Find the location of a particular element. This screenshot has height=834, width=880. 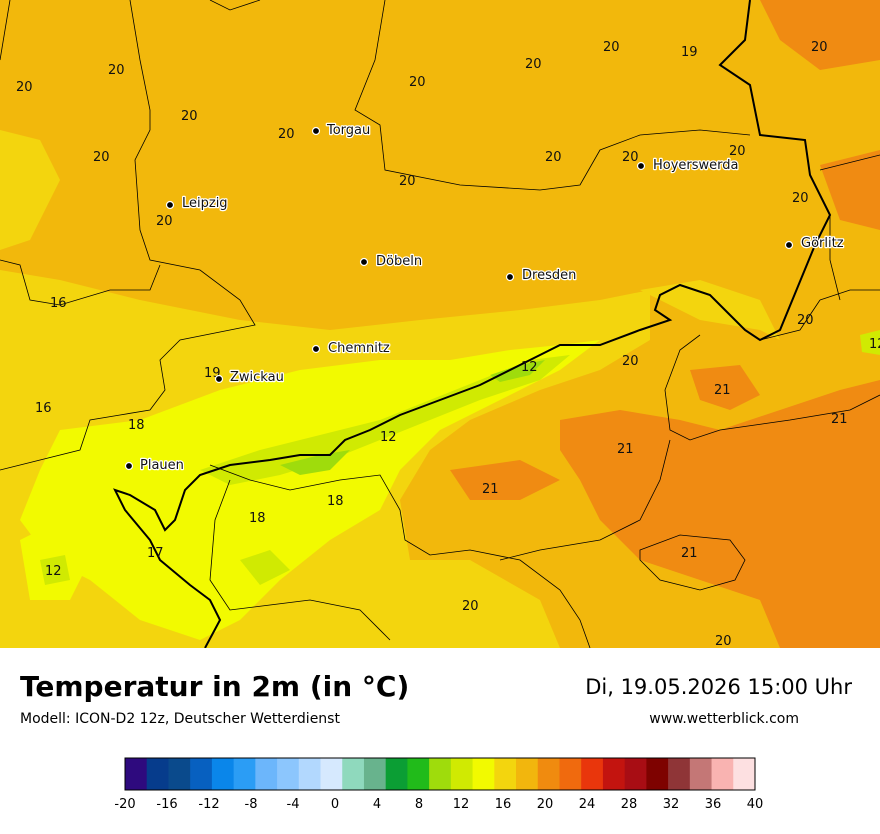

city-label: Dresden is located at coordinates (549, 275).